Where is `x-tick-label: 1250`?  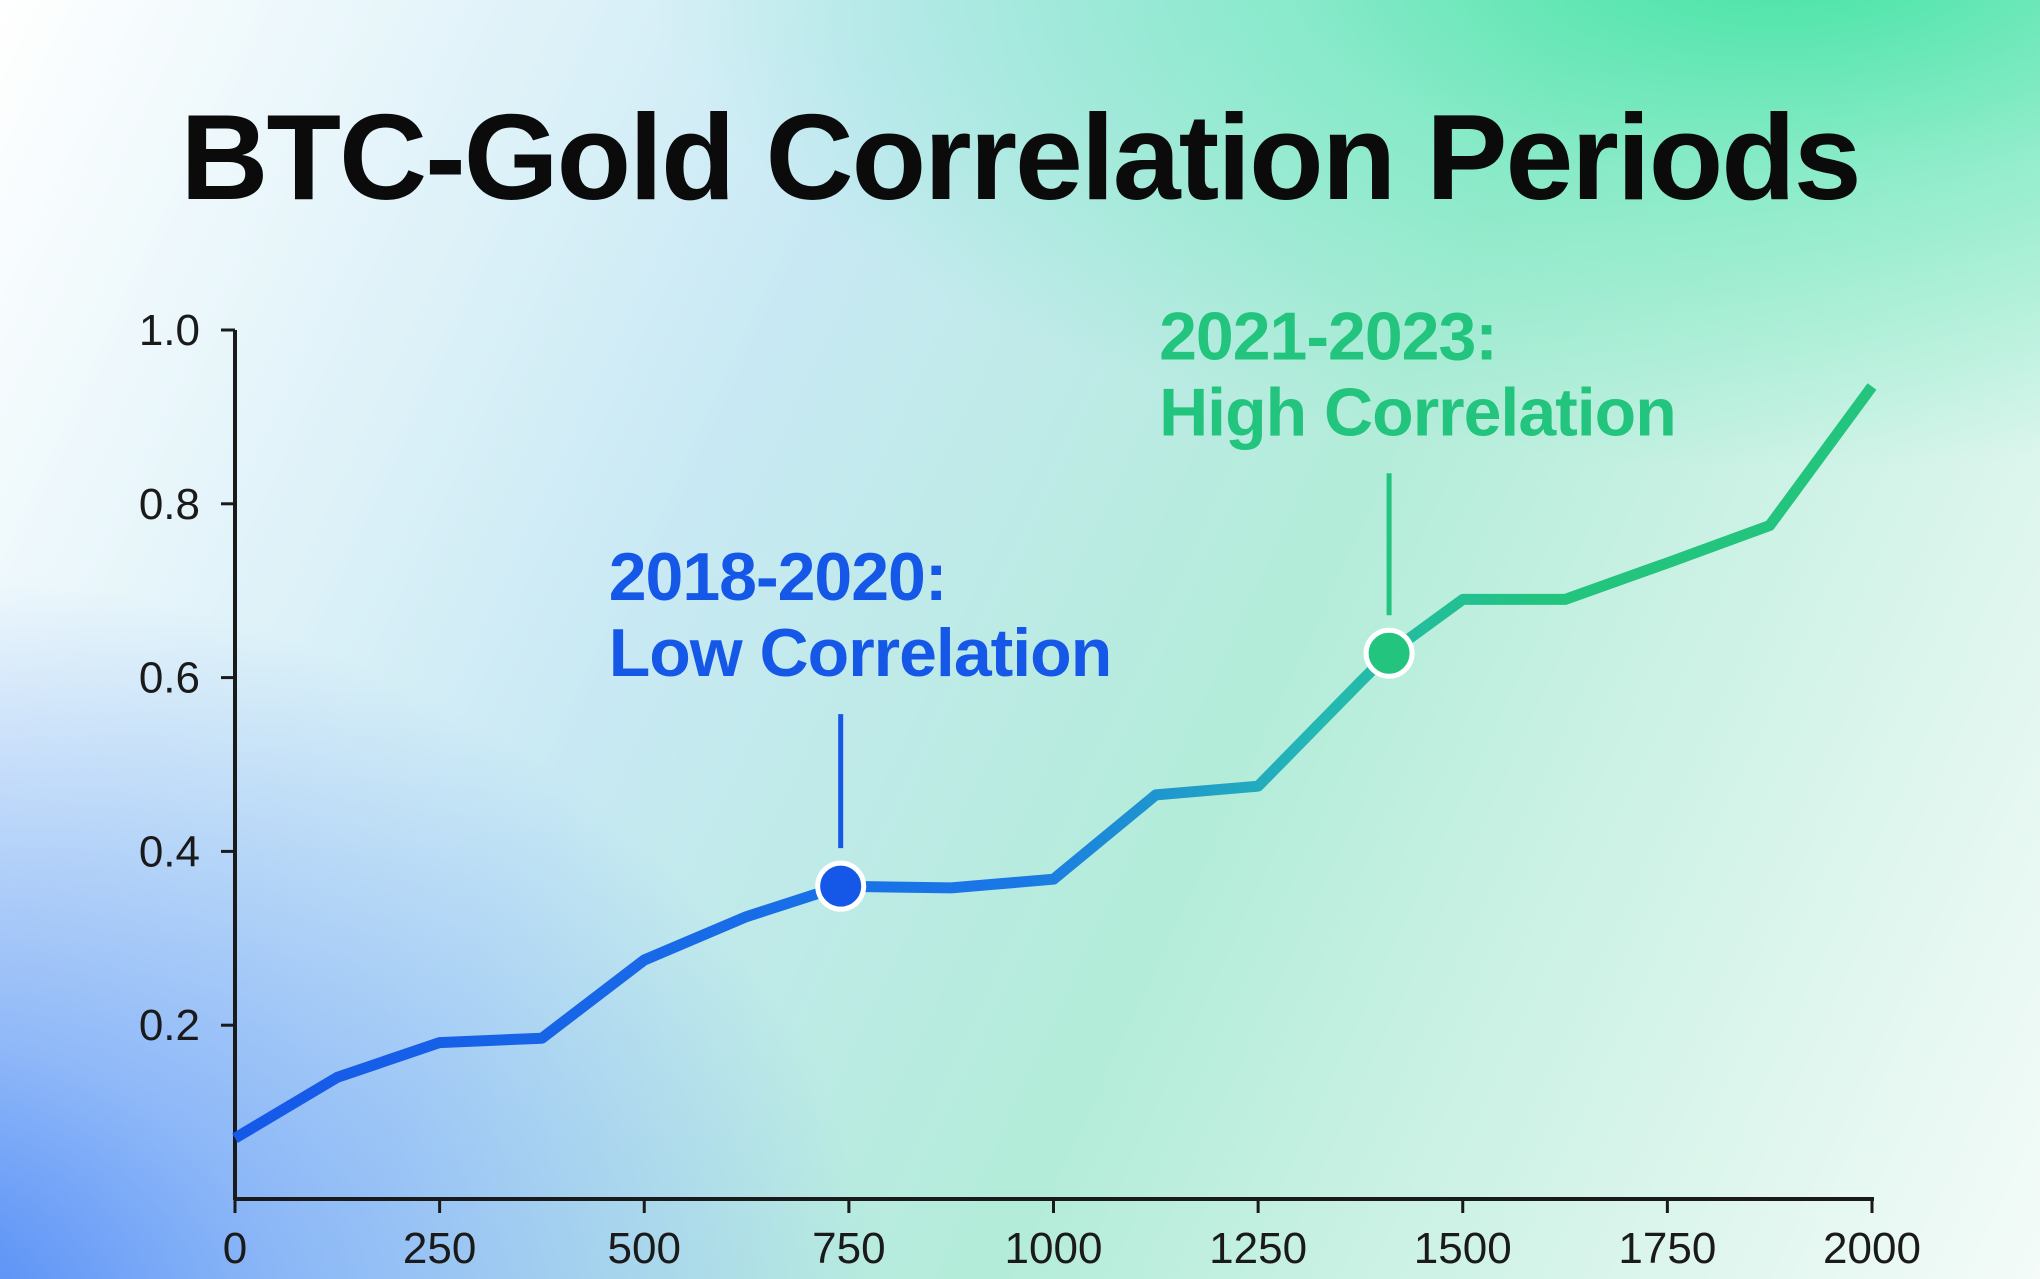
x-tick-label: 1250 is located at coordinates (1258, 1248).